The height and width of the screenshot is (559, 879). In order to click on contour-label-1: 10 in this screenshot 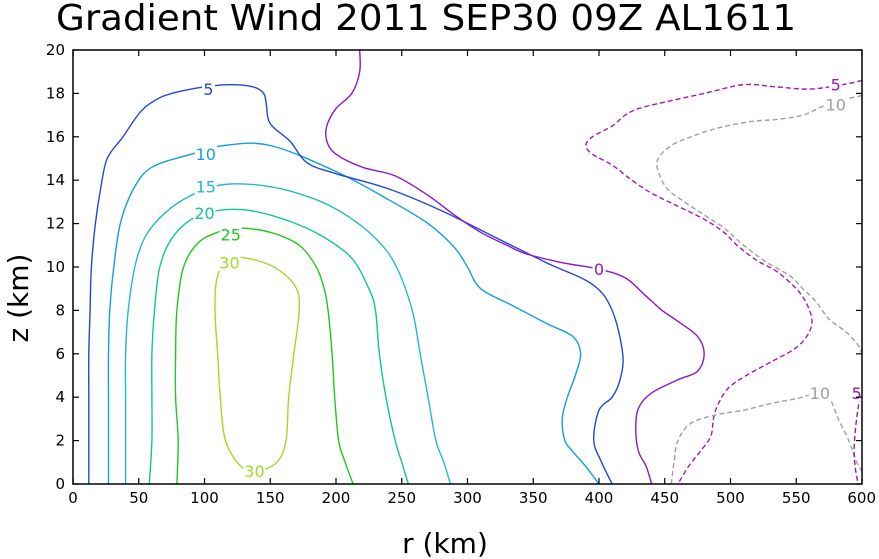, I will do `click(206, 154)`.